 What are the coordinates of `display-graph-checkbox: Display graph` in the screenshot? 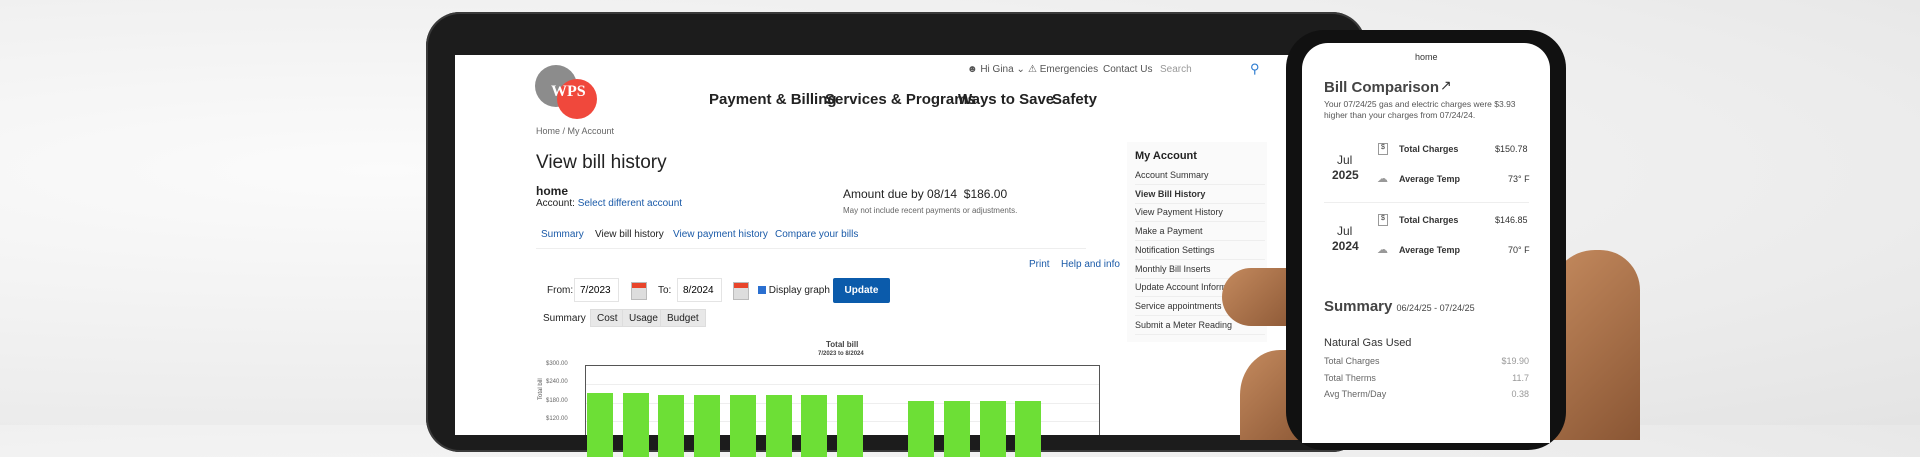 It's located at (794, 290).